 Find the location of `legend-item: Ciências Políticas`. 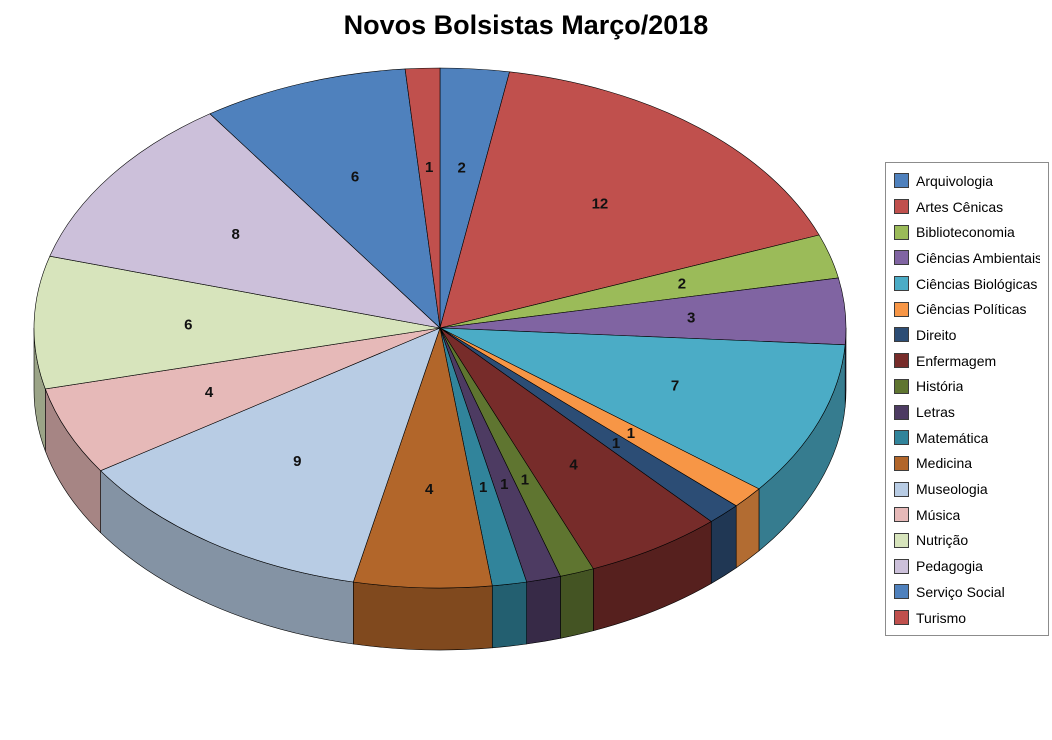

legend-item: Ciências Políticas is located at coordinates (967, 309).